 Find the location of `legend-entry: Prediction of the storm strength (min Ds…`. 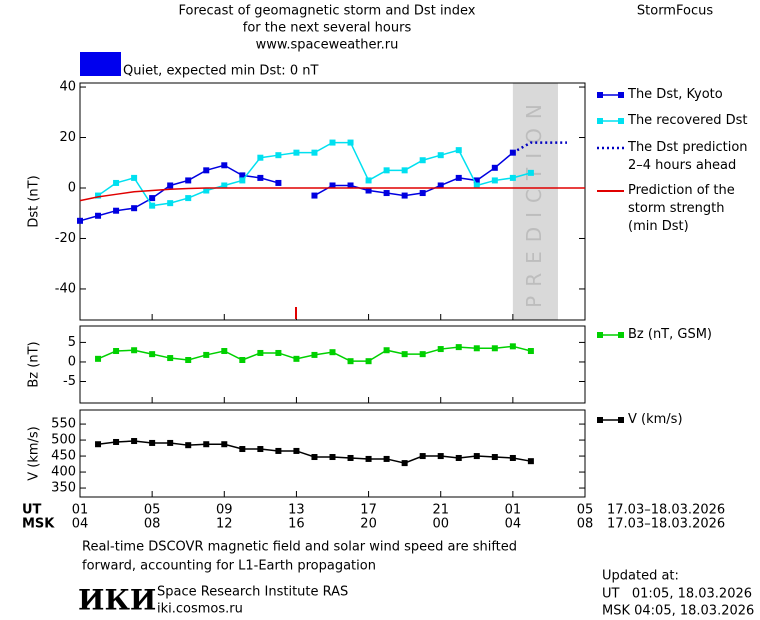

legend-entry: Prediction of the storm strength (min Ds… is located at coordinates (681, 208).